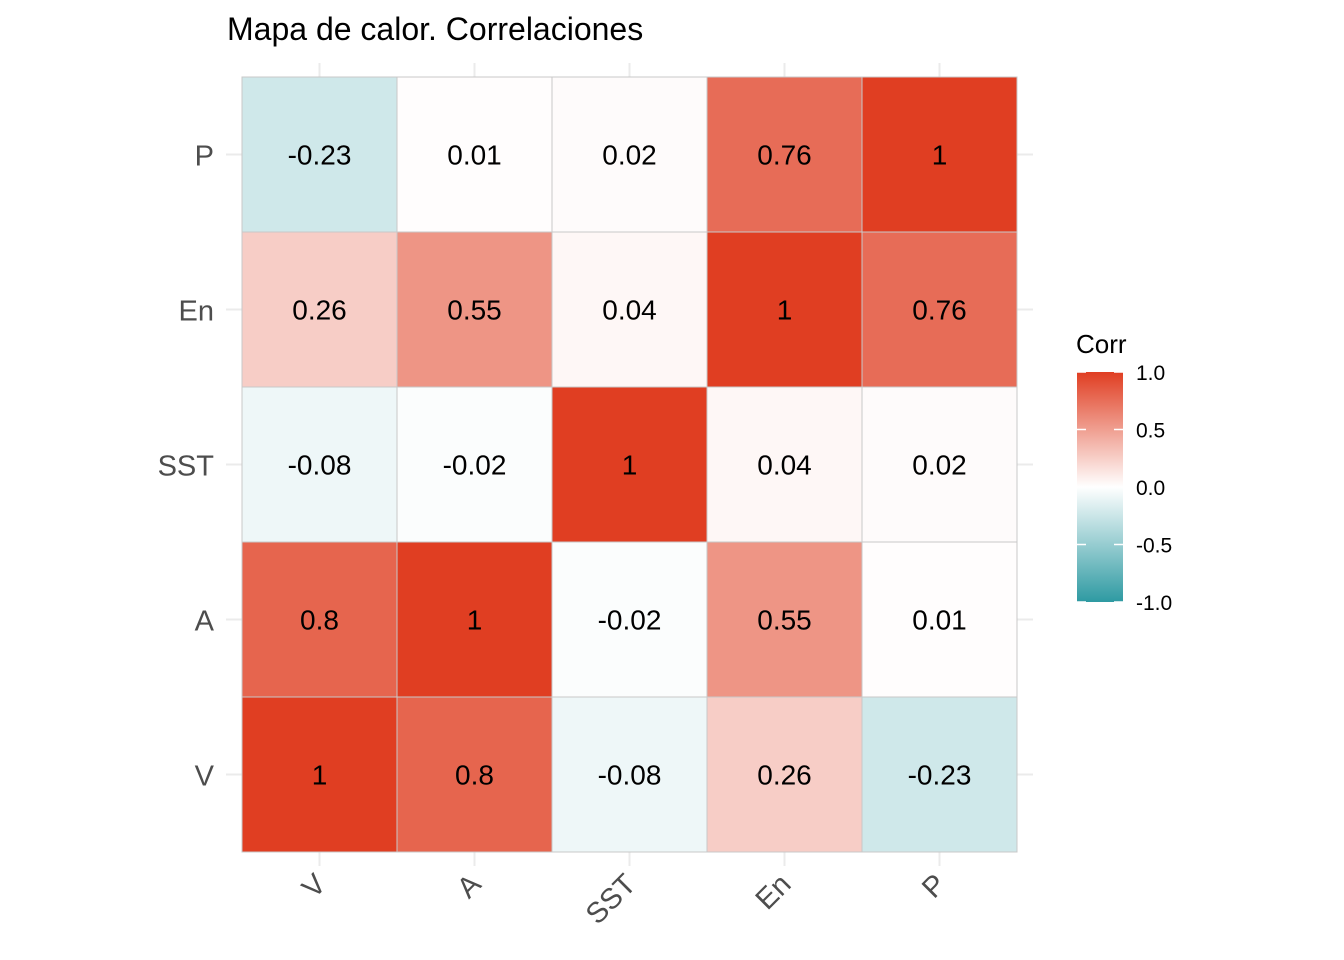 The height and width of the screenshot is (960, 1344). I want to click on legend-tick-label: -0.5, so click(1154, 546).